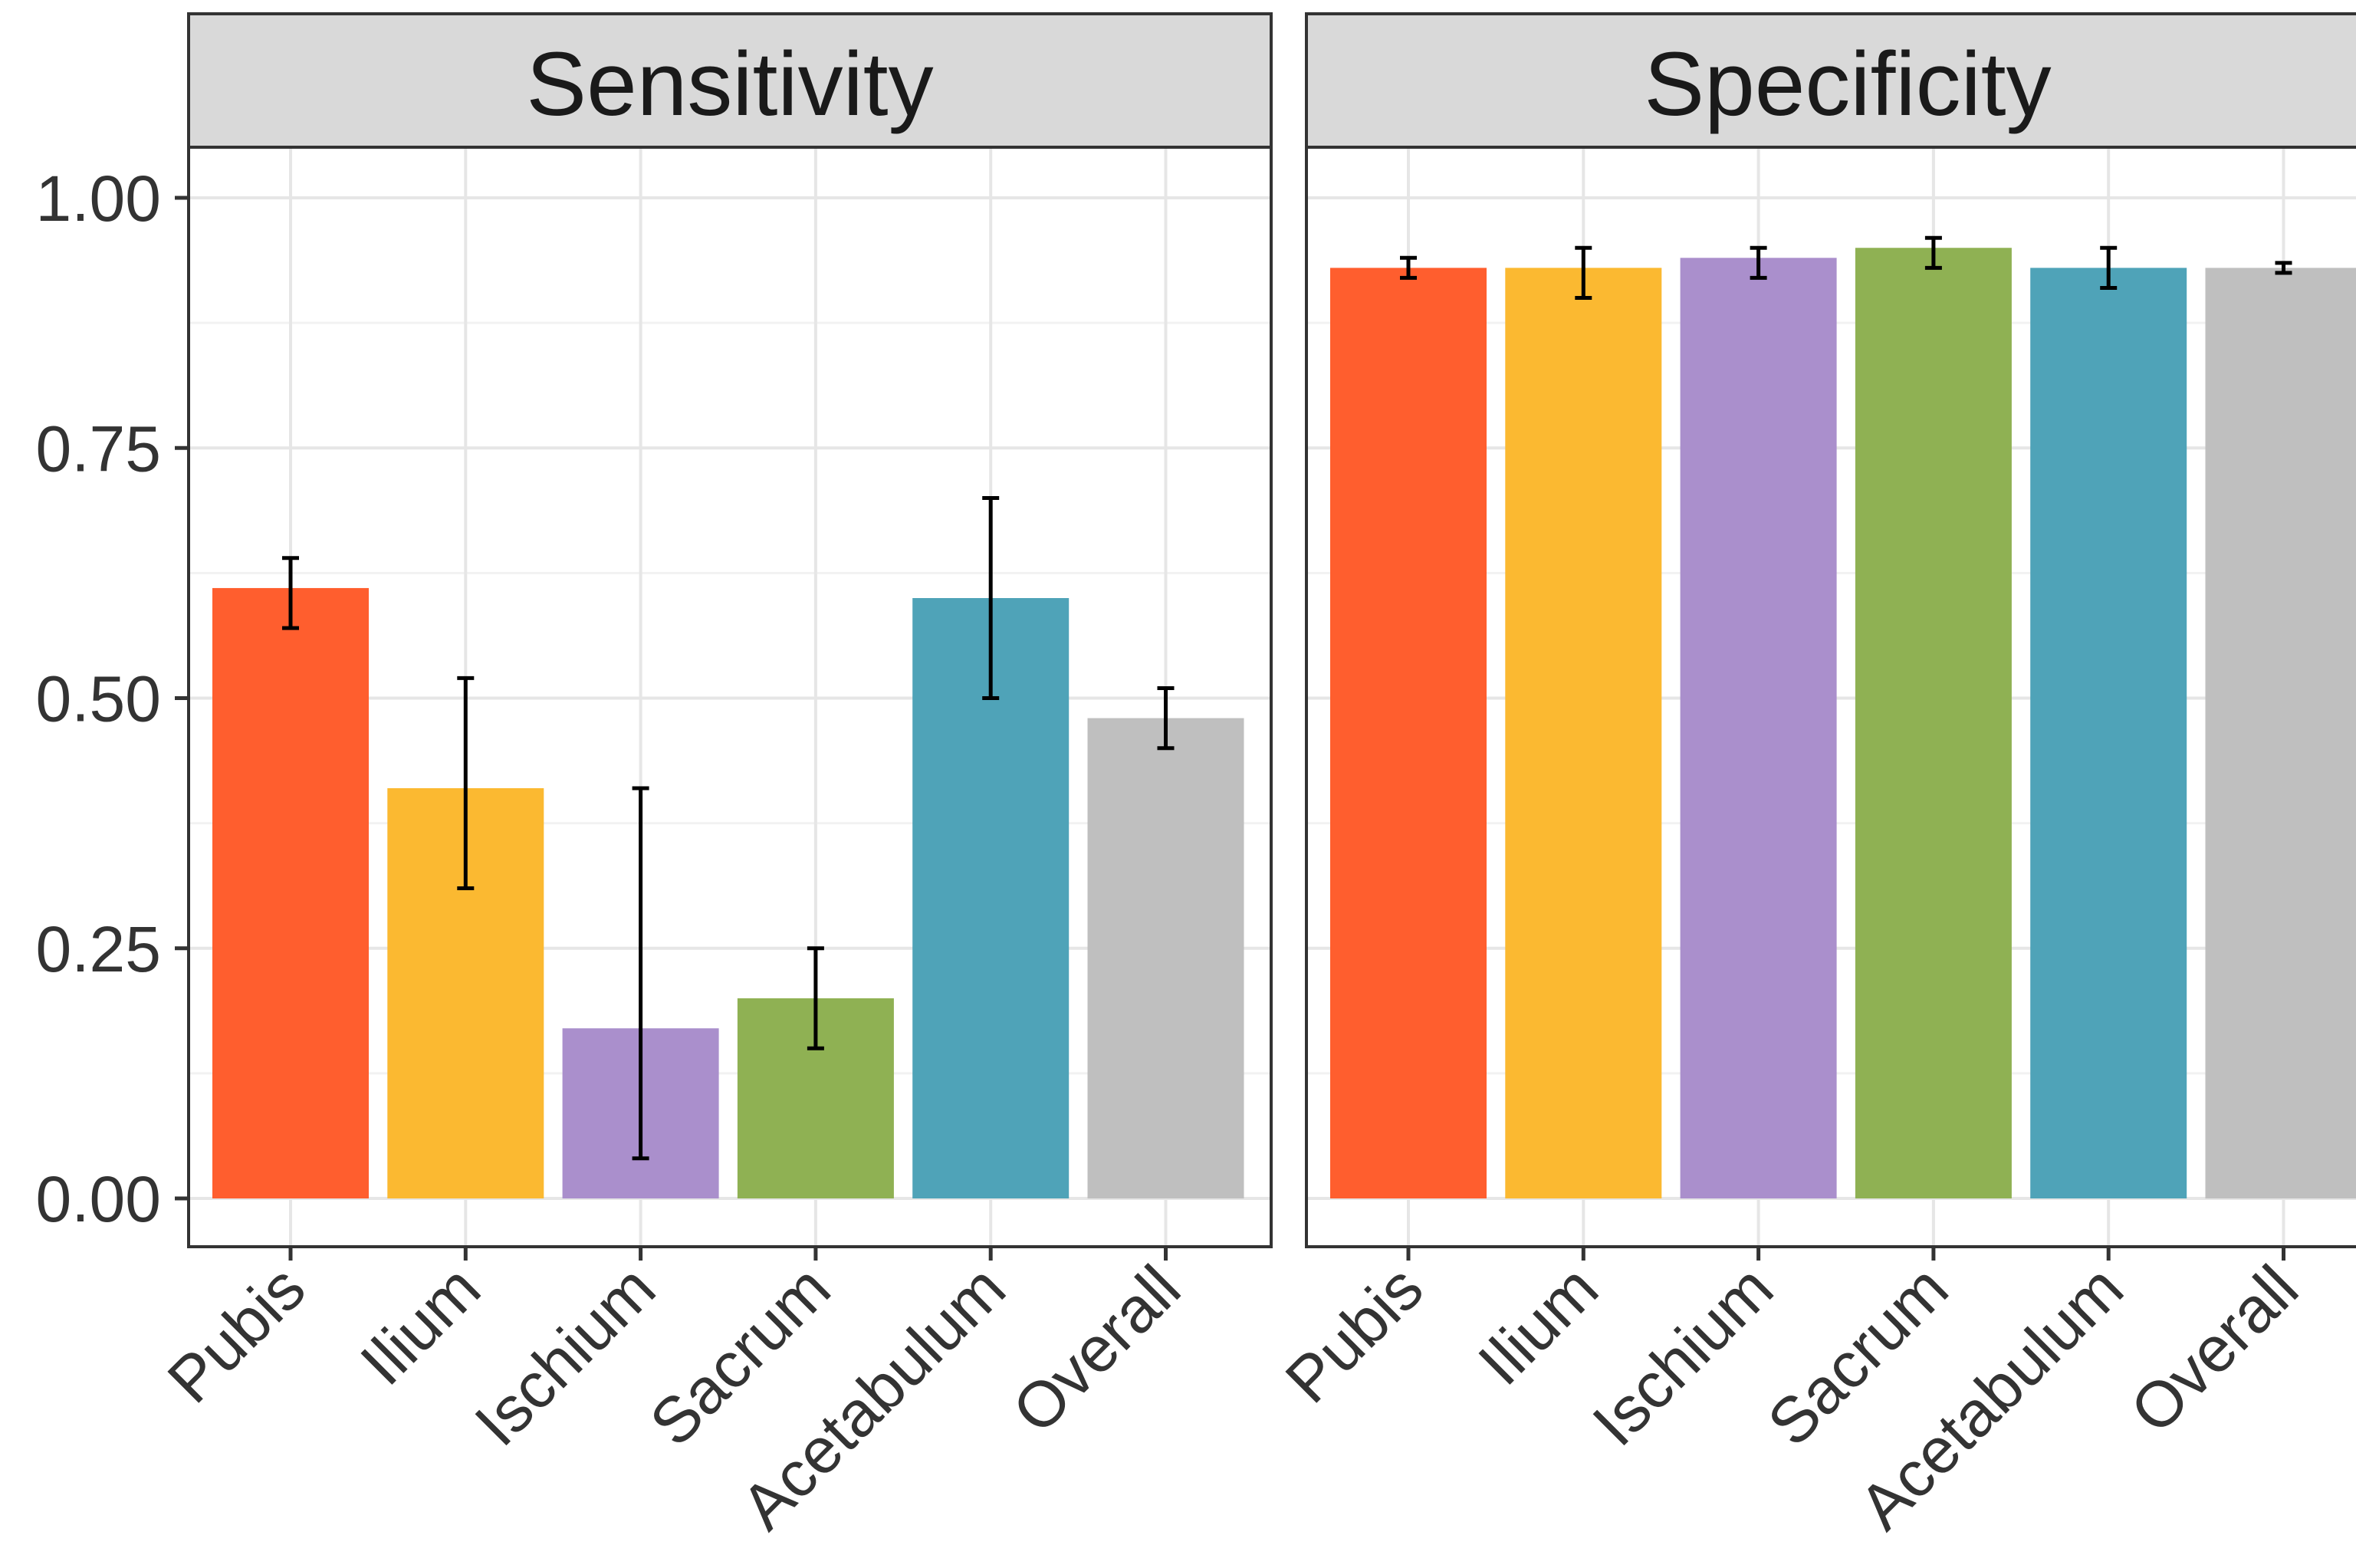 The height and width of the screenshot is (1568, 2356). I want to click on bar-sacrum, so click(1933, 723).